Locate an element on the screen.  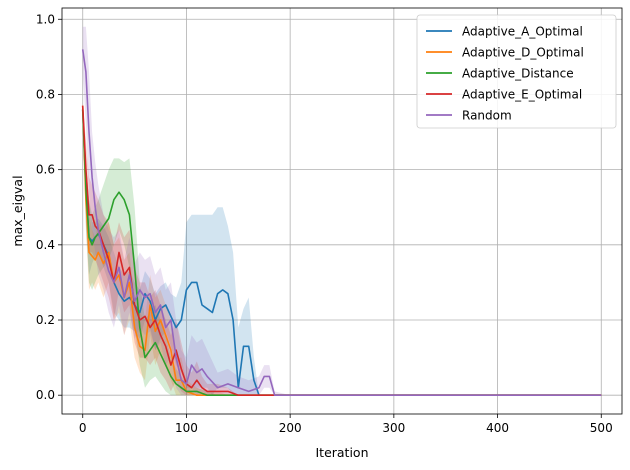
x-tick-label: 300 is located at coordinates (393, 428).